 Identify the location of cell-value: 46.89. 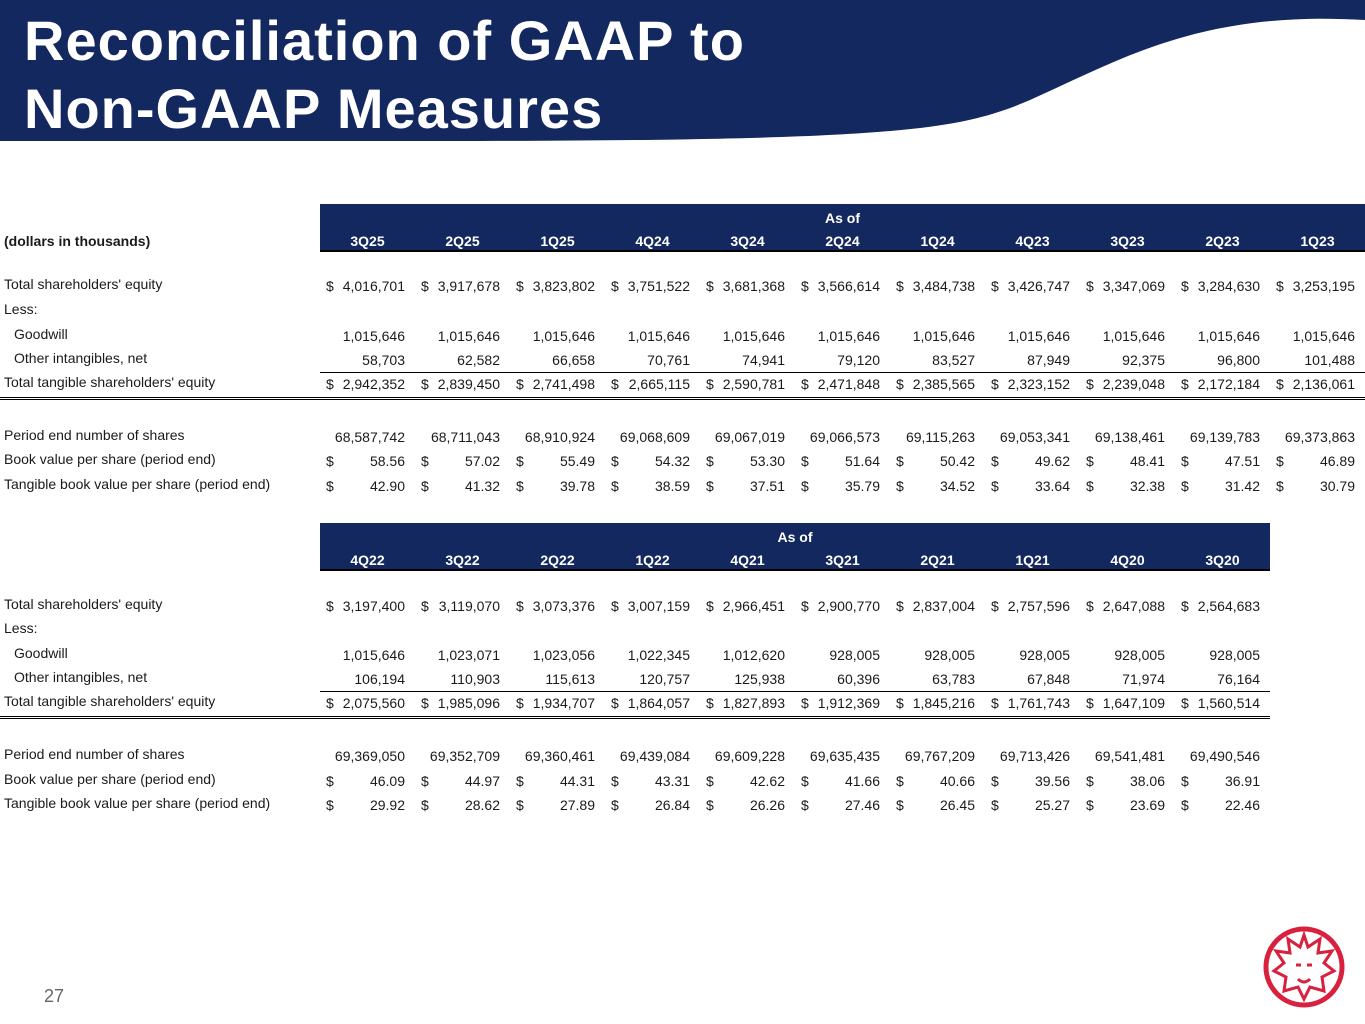
(1337, 461).